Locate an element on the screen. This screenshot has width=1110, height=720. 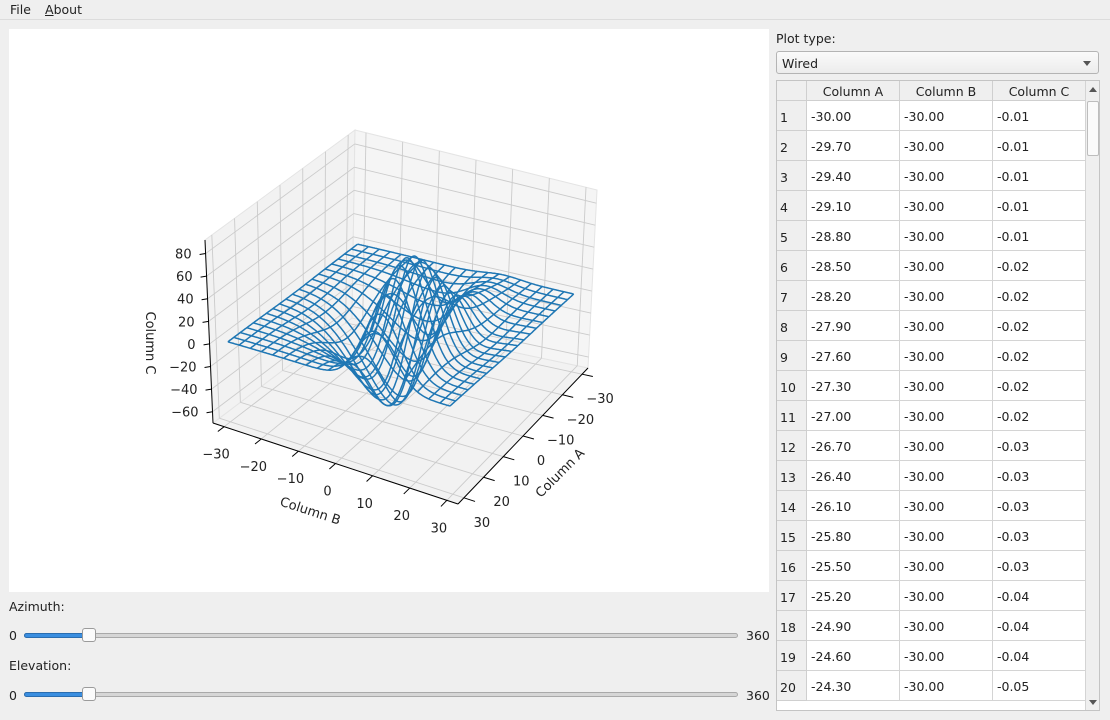
cell-column-a: -27.90 is located at coordinates (853, 326).